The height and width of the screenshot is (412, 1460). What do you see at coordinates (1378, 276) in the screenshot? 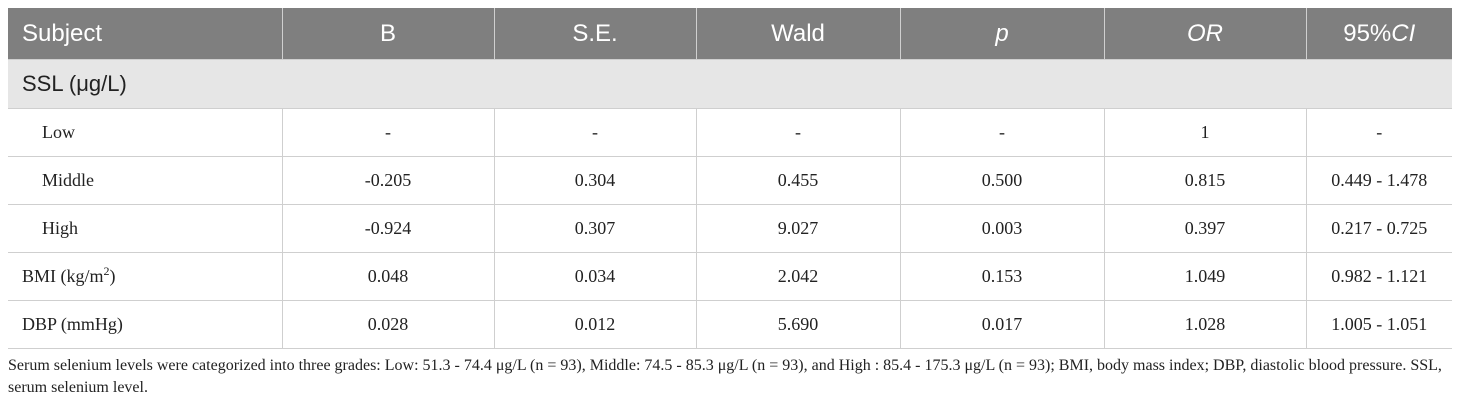
I see `cell-ci: 0.982 - 1.121` at bounding box center [1378, 276].